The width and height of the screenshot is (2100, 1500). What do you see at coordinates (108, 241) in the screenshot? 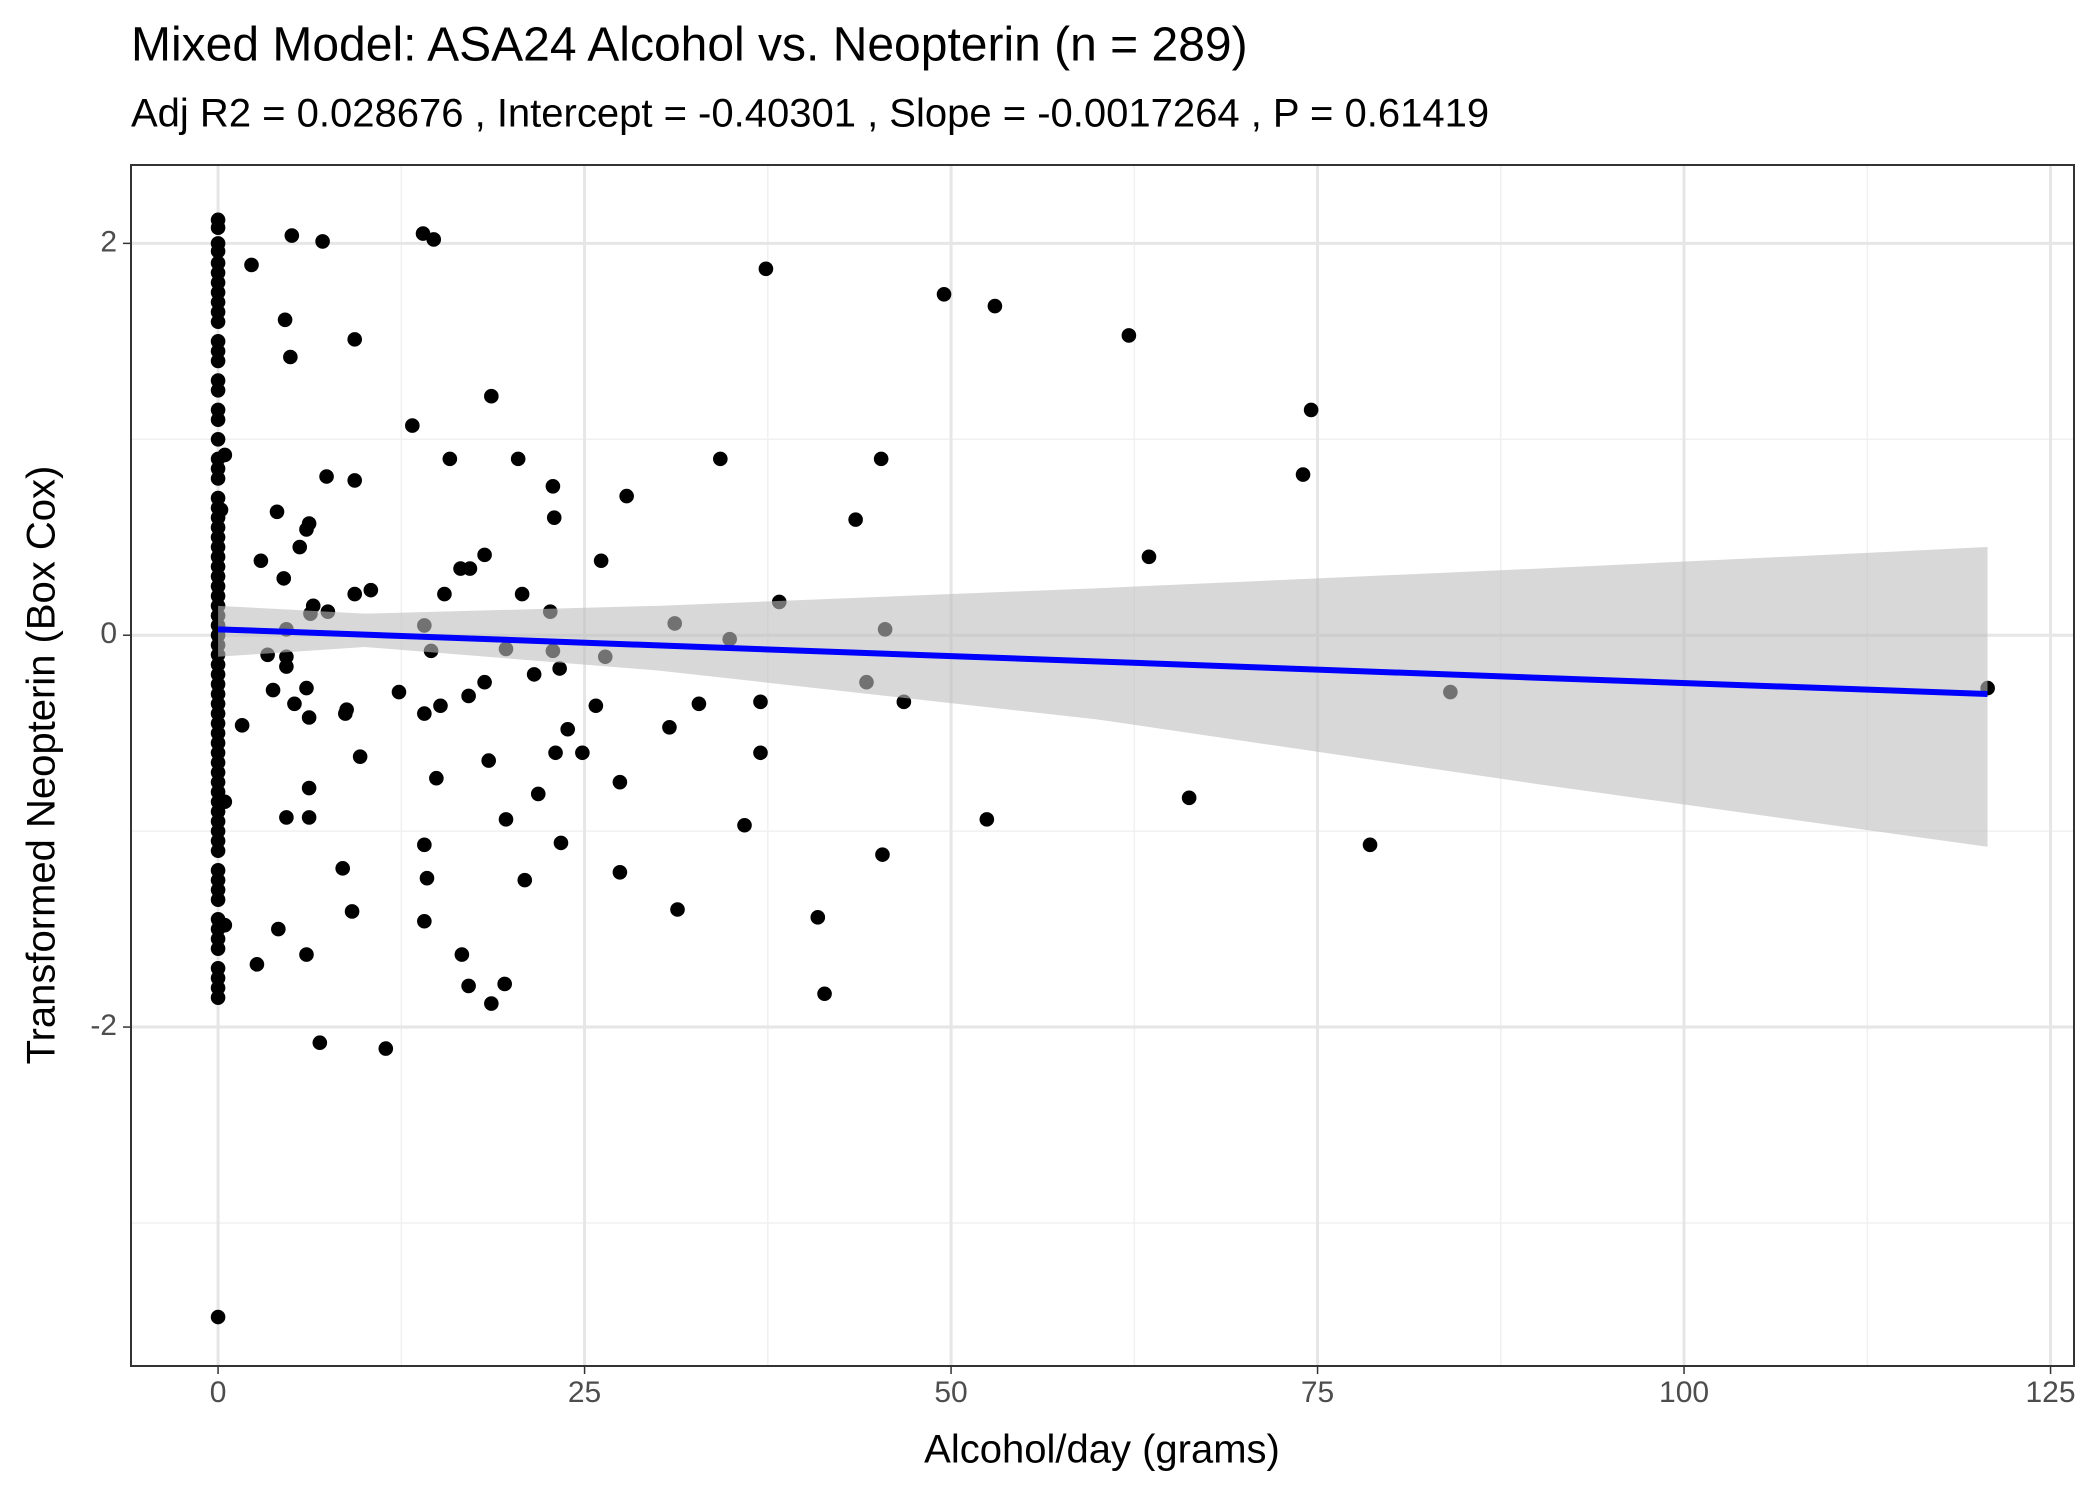
I see `y-tick-label: 2` at bounding box center [108, 241].